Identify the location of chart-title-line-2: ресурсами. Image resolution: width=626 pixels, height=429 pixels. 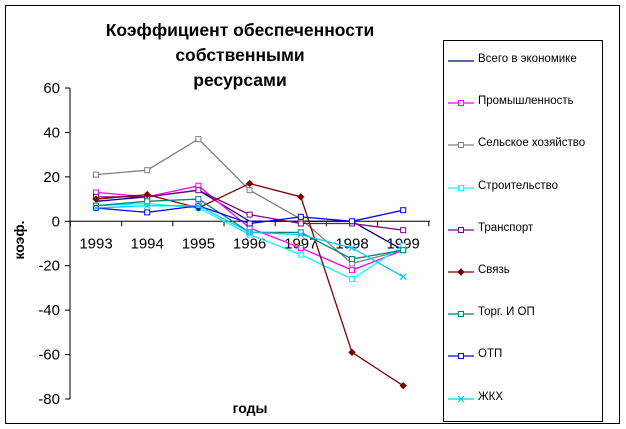
(240, 80).